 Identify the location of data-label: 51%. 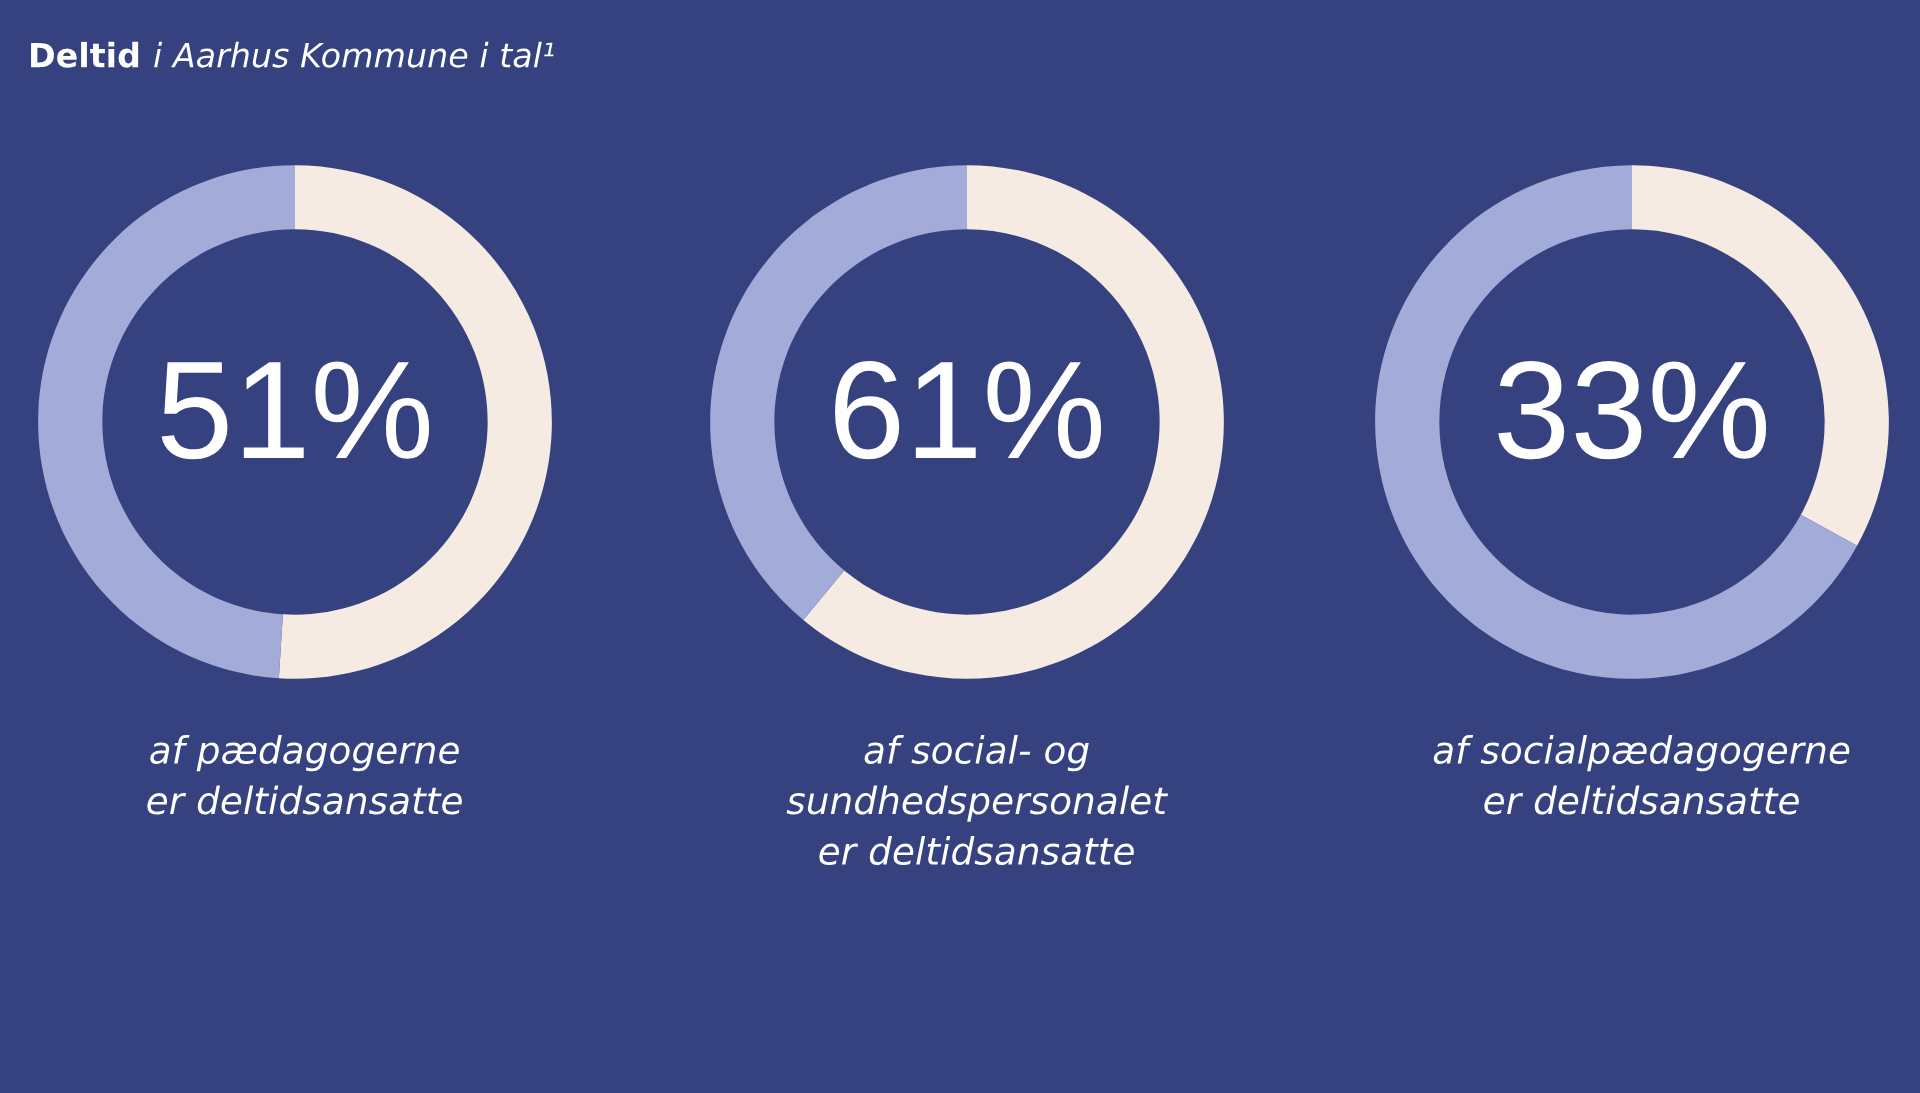
(295, 410).